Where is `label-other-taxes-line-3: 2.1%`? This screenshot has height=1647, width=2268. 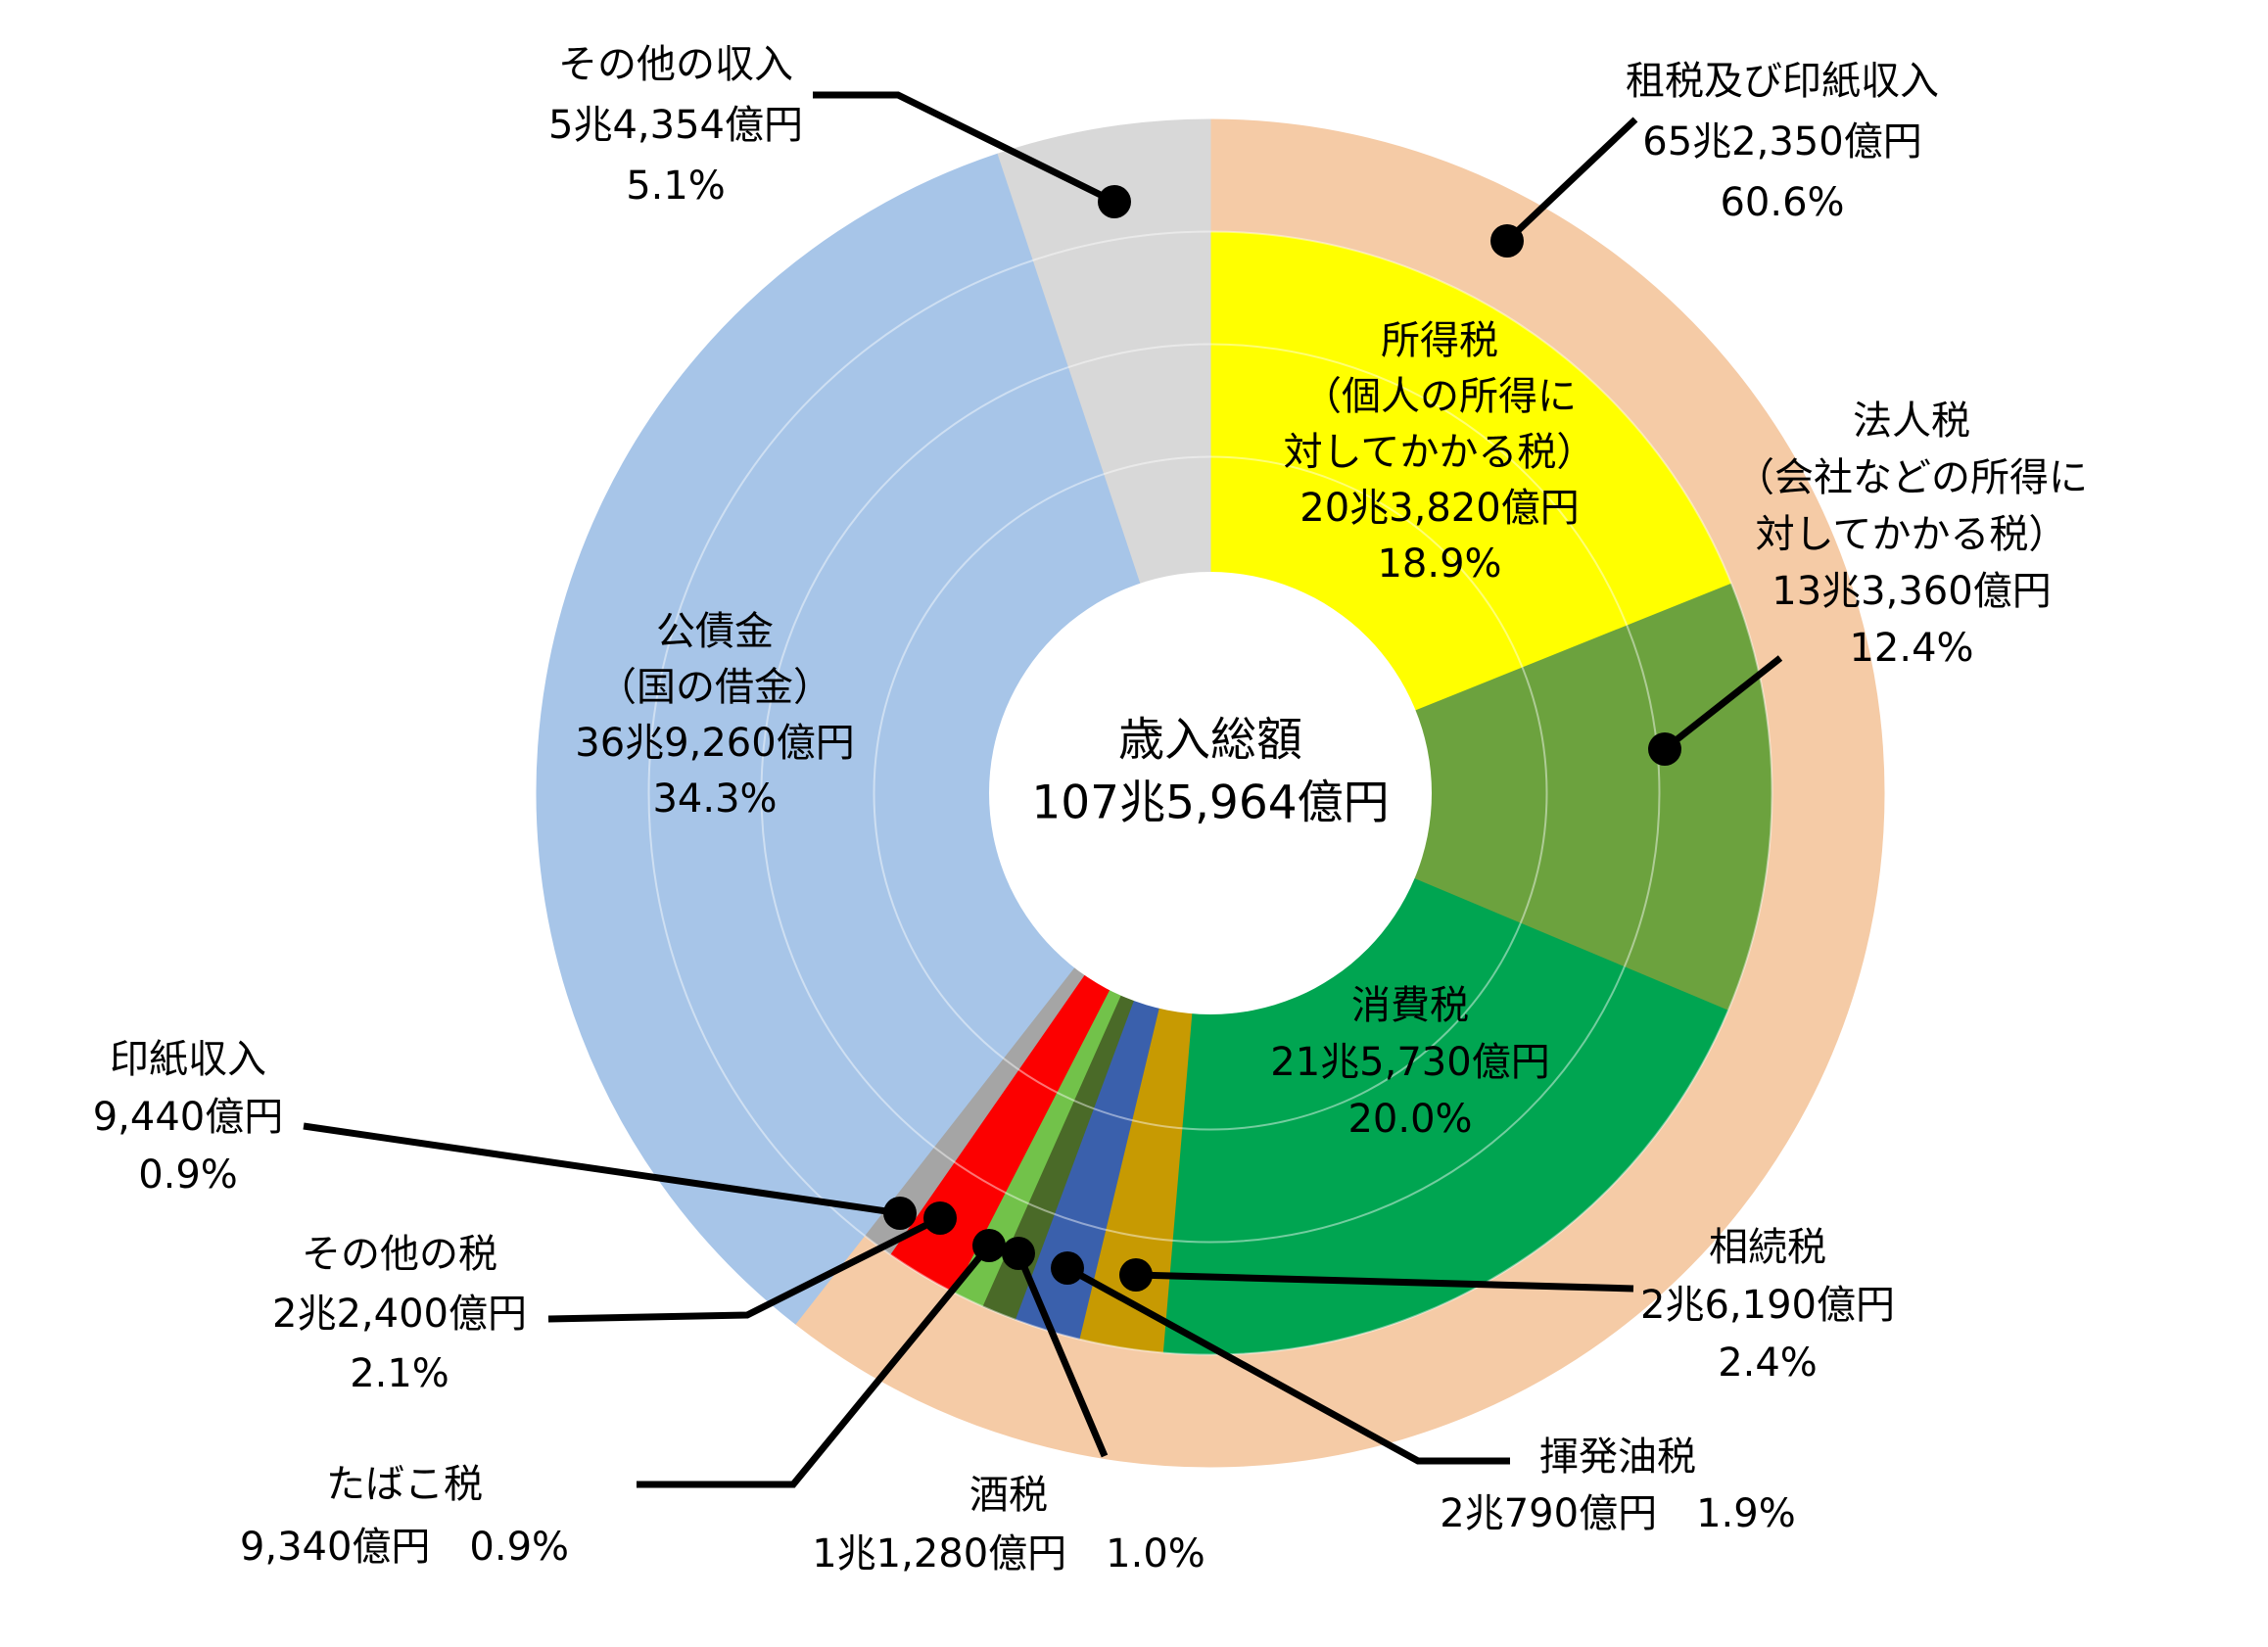
label-other-taxes-line-3: 2.1% is located at coordinates (399, 1373).